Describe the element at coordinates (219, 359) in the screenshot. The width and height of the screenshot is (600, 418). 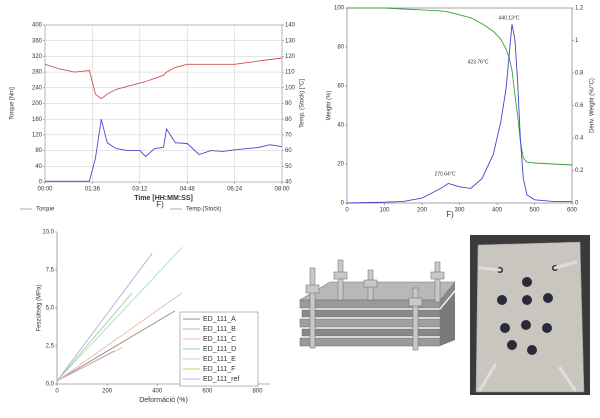
I see `legend-label: ED_111_E` at that location.